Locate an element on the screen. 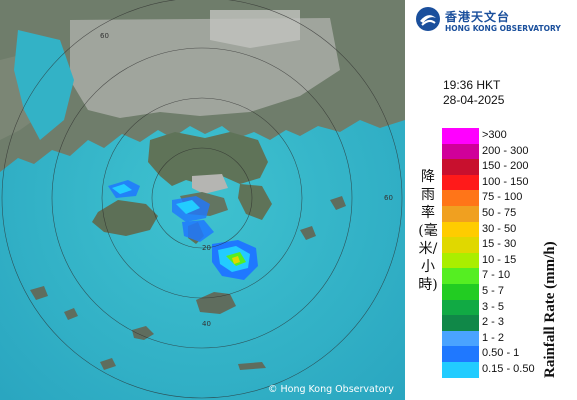 Image resolution: width=577 pixels, height=400 pixels. legend-row: >300 is located at coordinates (507, 136).